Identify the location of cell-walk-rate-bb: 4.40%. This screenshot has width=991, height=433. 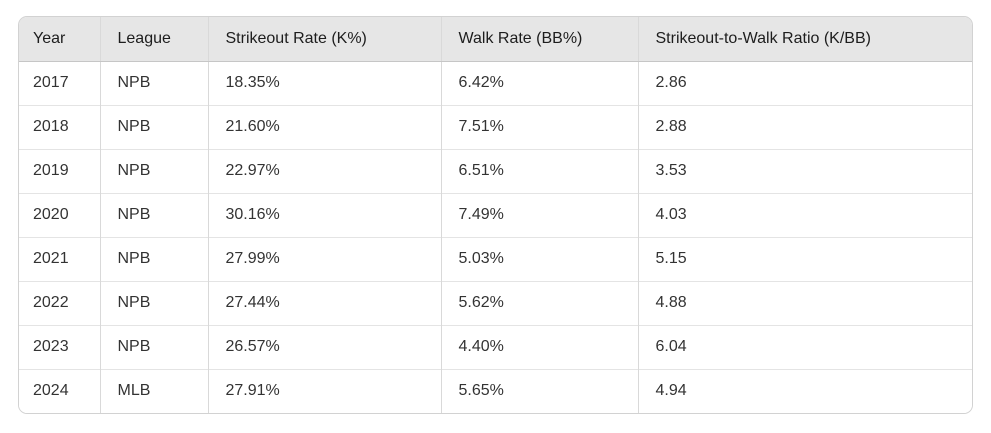
(539, 346).